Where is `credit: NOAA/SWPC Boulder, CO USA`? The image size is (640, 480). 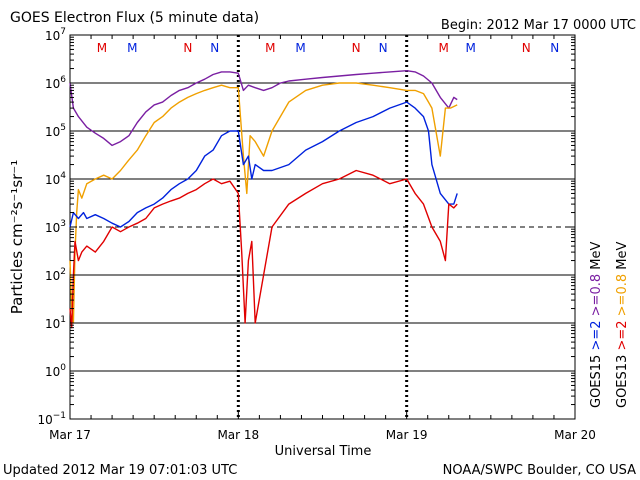 credit: NOAA/SWPC Boulder, CO USA is located at coordinates (539, 470).